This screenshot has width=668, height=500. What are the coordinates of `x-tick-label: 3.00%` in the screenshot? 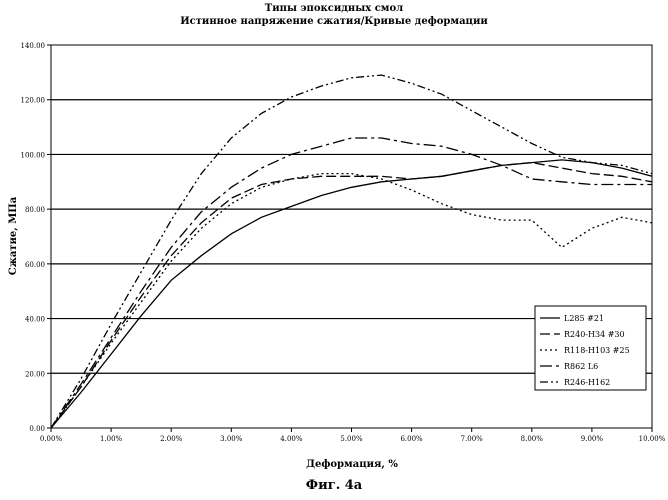 It's located at (231, 439).